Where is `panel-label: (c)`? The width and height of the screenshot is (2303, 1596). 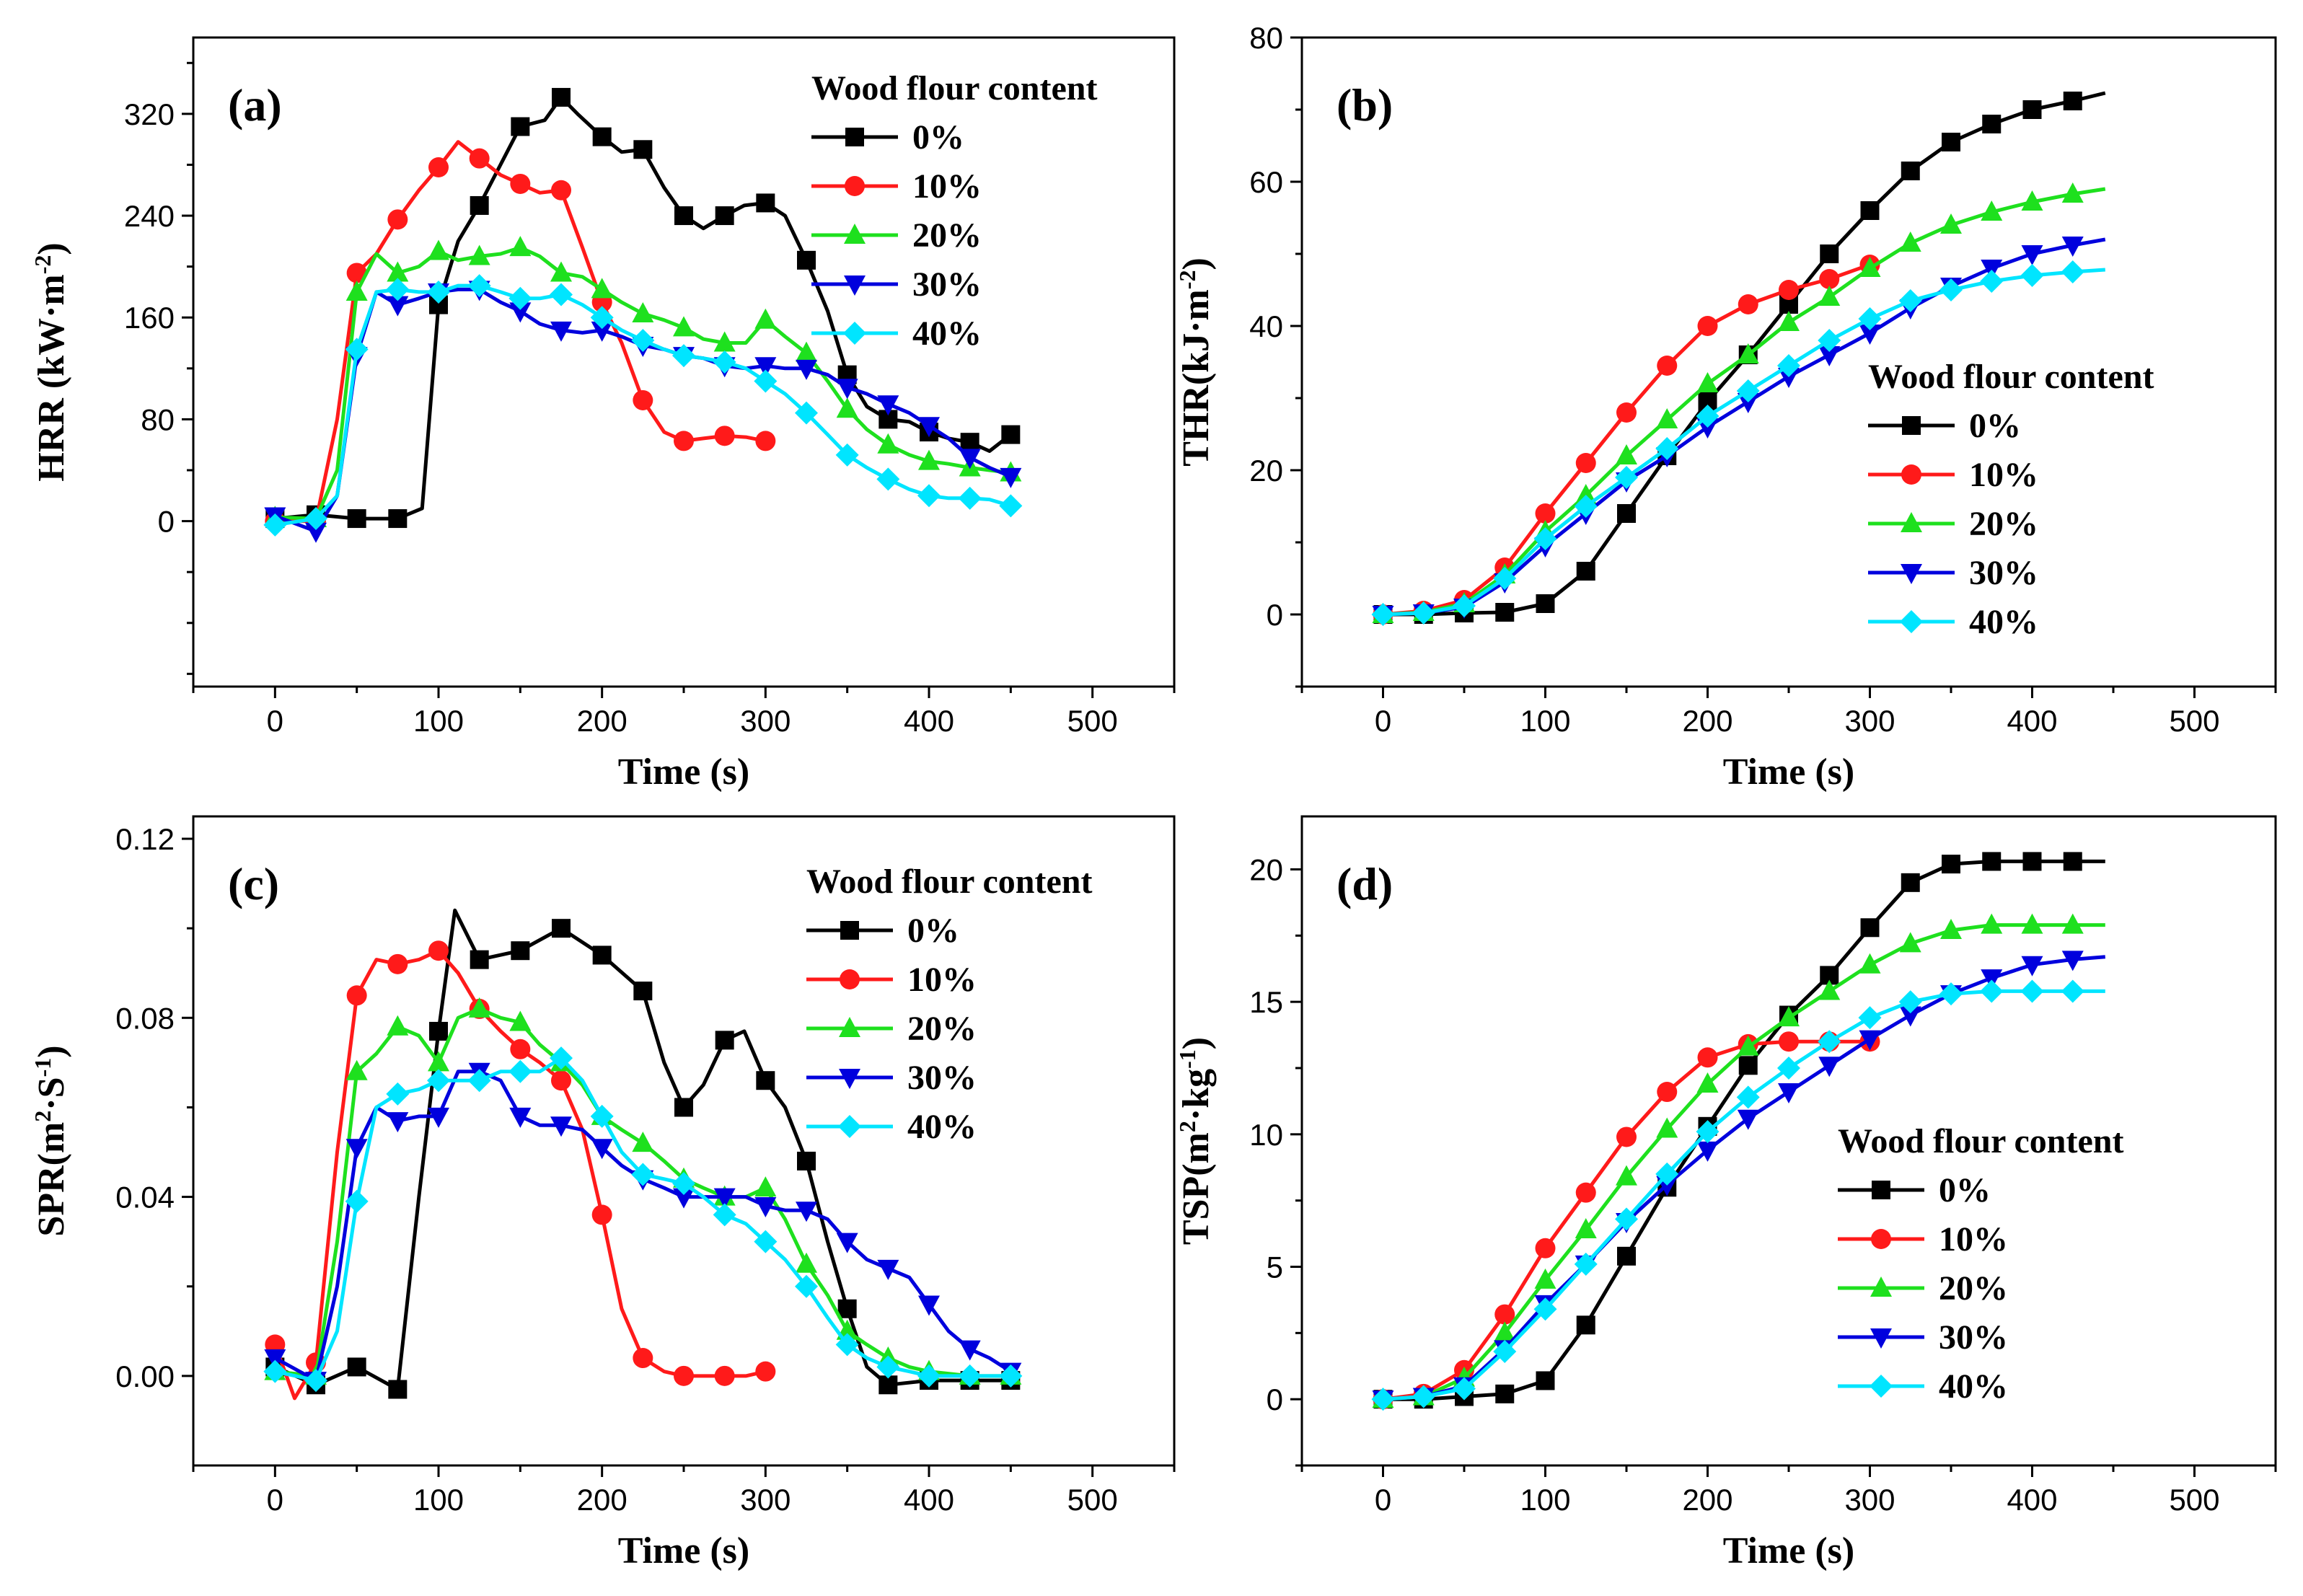 panel-label: (c) is located at coordinates (253, 884).